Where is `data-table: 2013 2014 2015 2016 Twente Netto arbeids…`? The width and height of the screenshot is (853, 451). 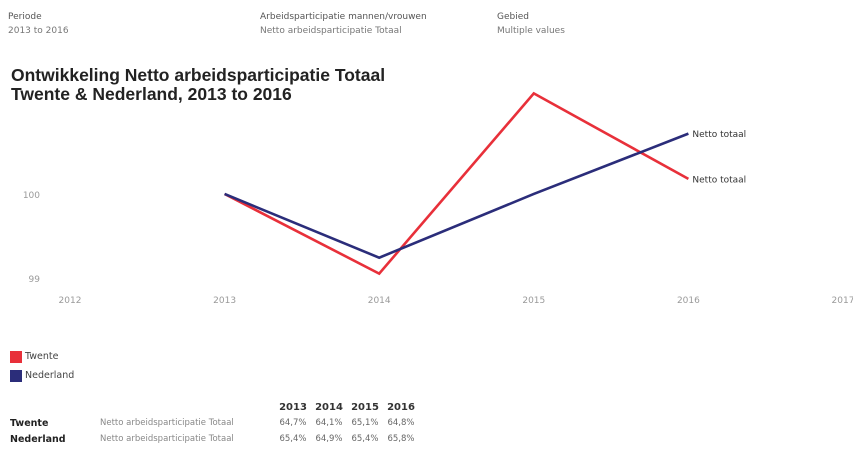
data-table: 2013 2014 2015 2016 Twente Netto arbeids… is located at coordinates (214, 423).